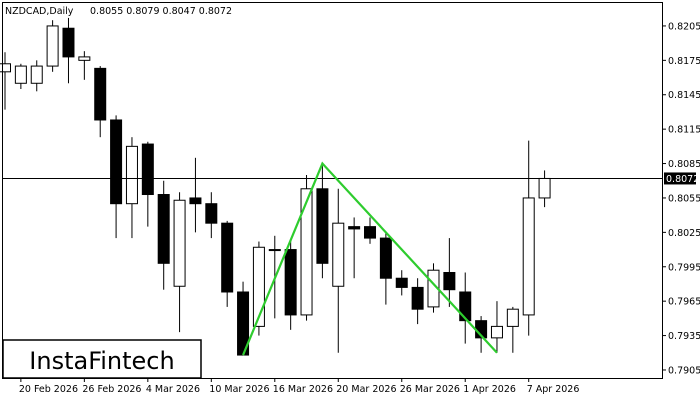  I want to click on y-tick-label: 0.7965, so click(684, 302).